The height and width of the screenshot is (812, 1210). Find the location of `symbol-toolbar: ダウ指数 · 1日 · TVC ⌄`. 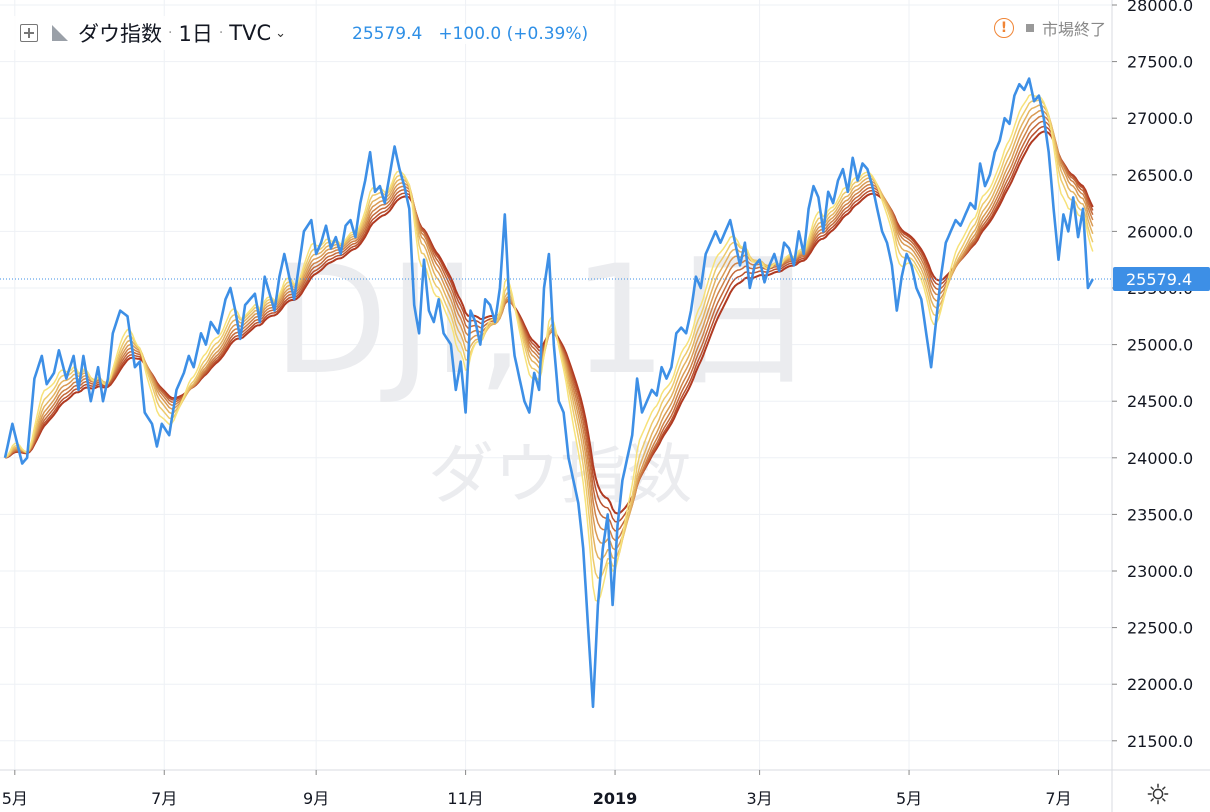

symbol-toolbar: ダウ指数 · 1日 · TVC ⌄ is located at coordinates (153, 33).